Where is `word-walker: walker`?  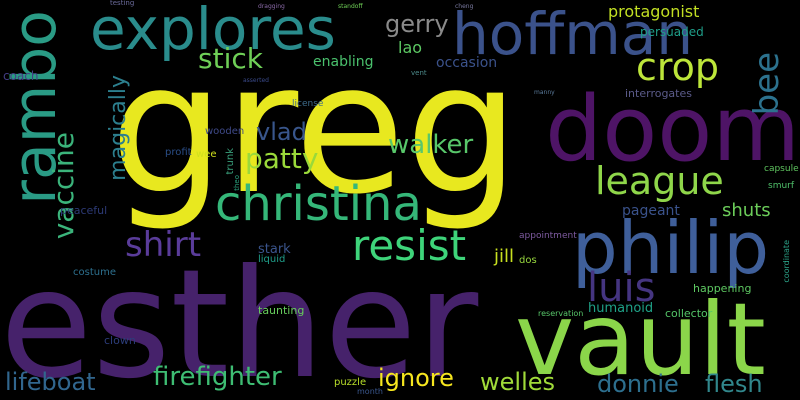 word-walker: walker is located at coordinates (431, 145).